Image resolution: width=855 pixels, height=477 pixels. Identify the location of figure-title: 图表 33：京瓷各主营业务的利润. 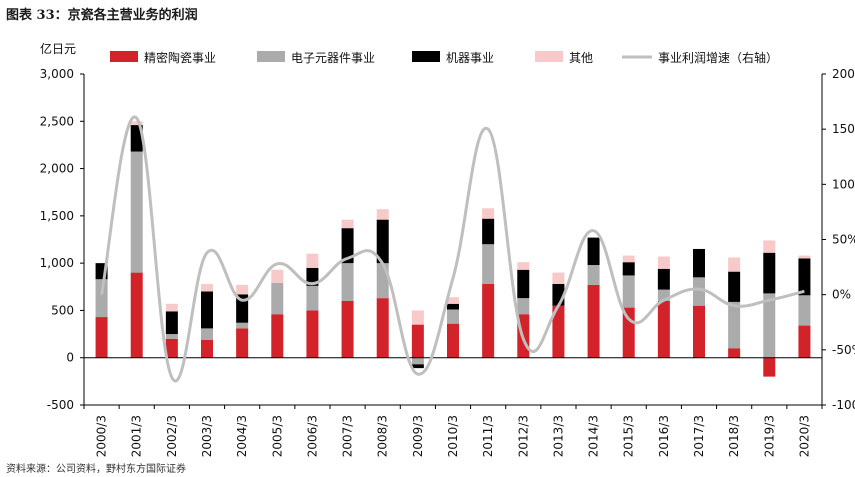
(102, 15).